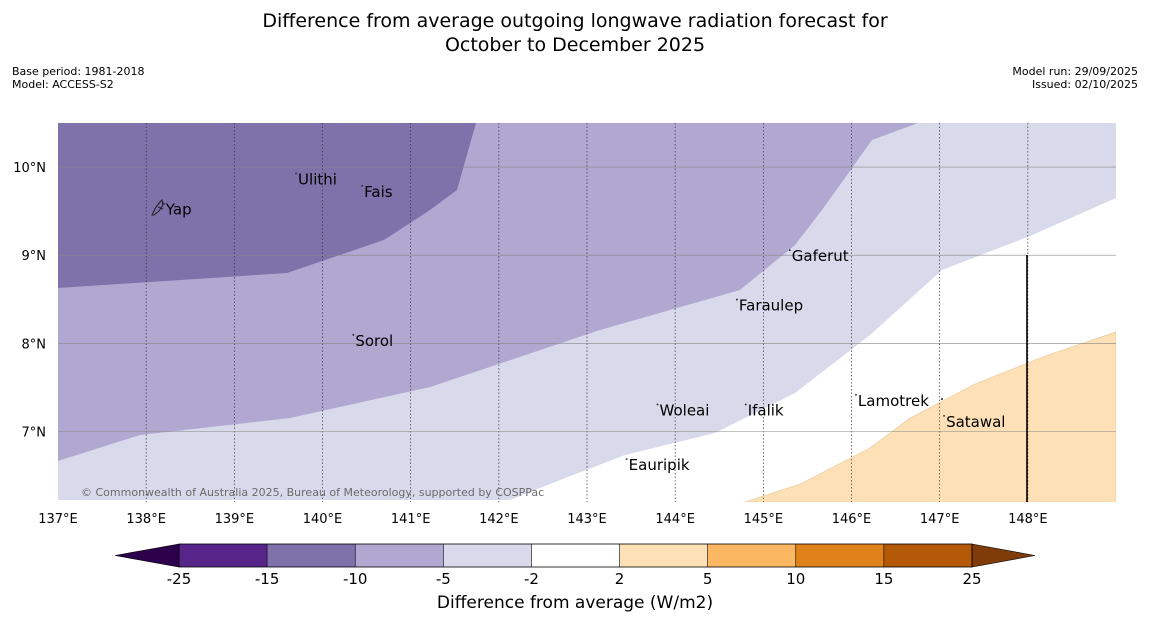 Image resolution: width=1150 pixels, height=644 pixels. Describe the element at coordinates (930, 416) in the screenshot. I see `class-2-5-area` at that location.